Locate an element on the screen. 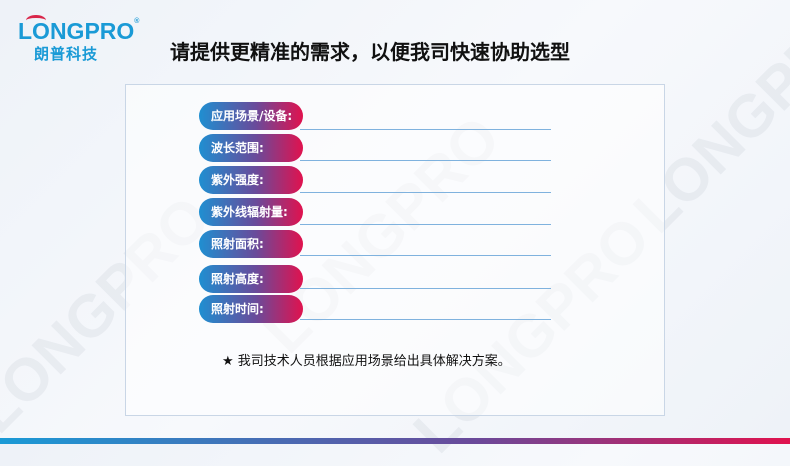 The height and width of the screenshot is (466, 790). bottom-bar is located at coordinates (395, 441).